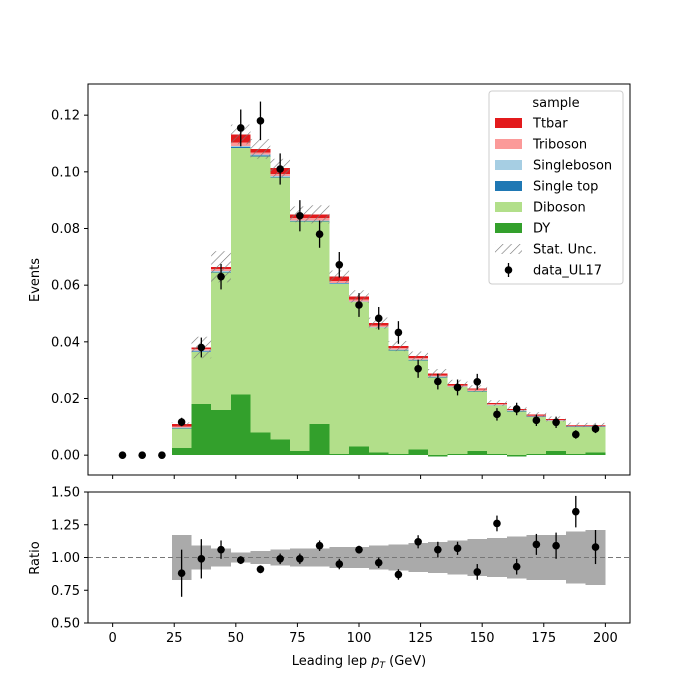  I want to click on legend-label-dy: DY, so click(541, 229).